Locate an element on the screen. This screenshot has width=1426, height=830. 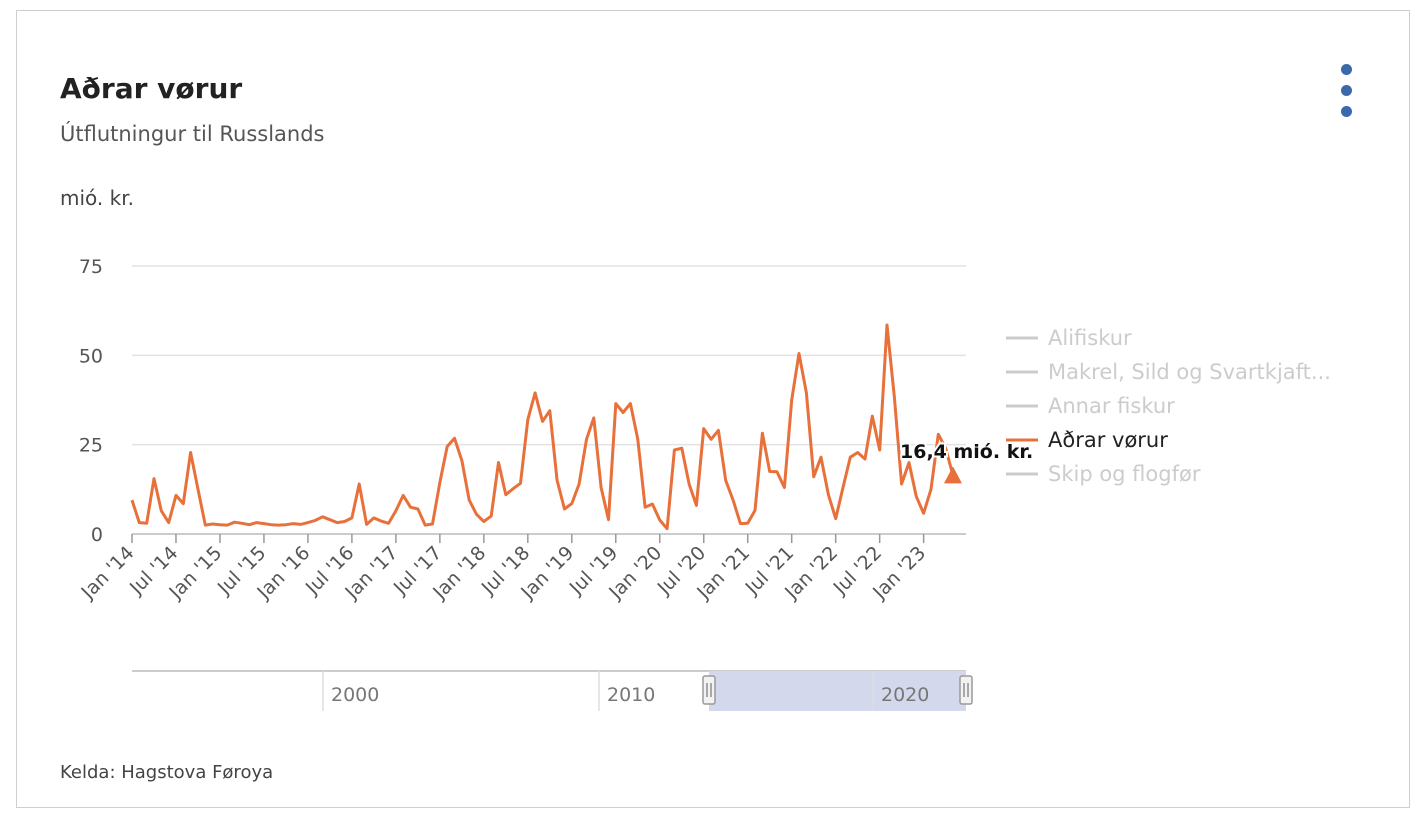
x-tick-label: Jan '14 is located at coordinates (107, 573).